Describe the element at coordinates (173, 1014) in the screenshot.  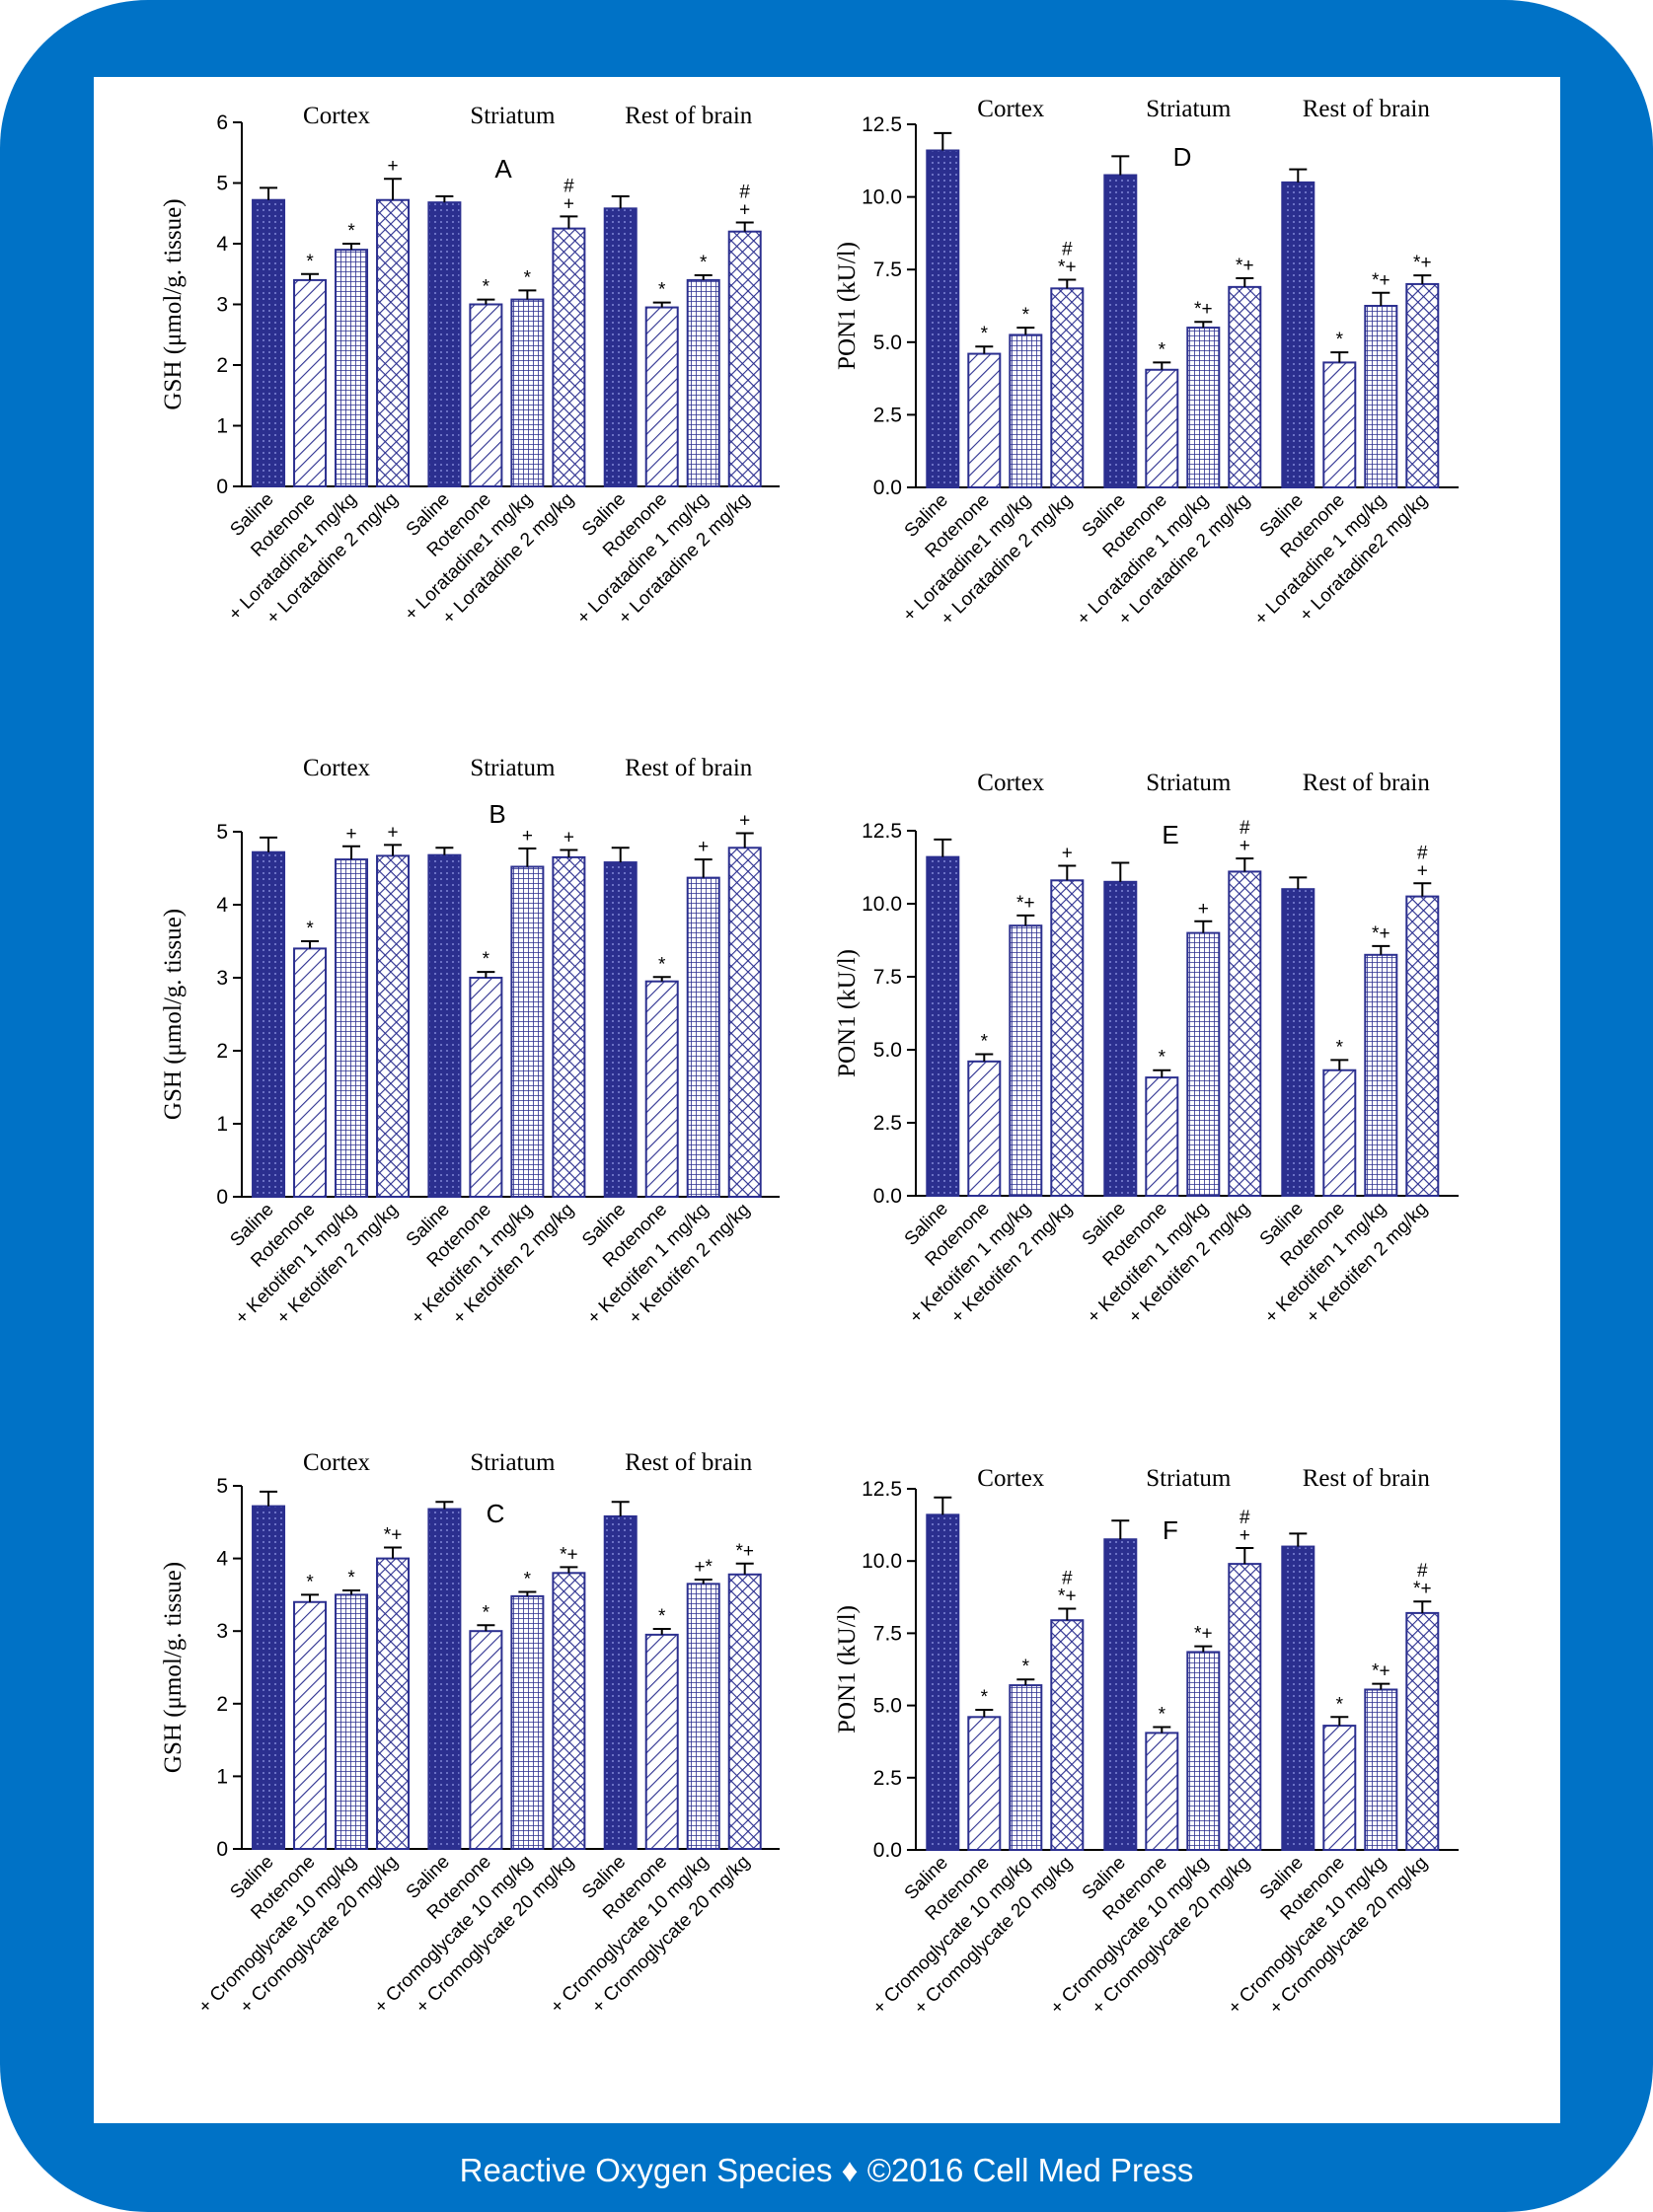
I see `y-axis-title: GSH (μmol/g. tissue)` at that location.